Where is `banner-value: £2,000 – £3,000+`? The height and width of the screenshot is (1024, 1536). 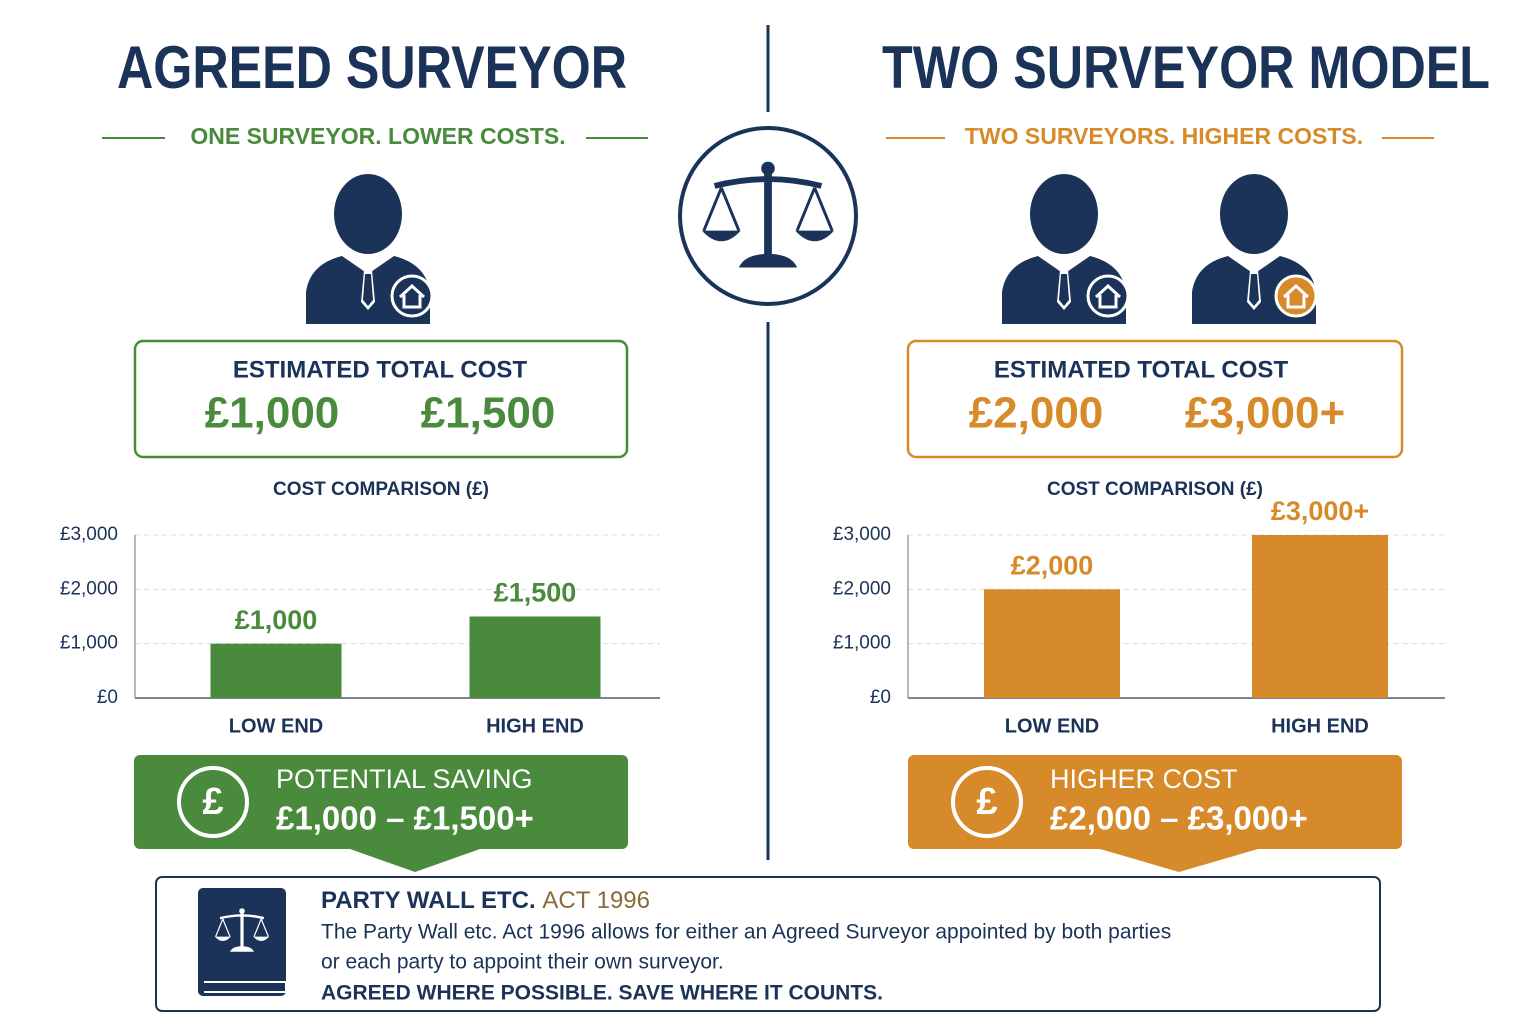
banner-value: £2,000 – £3,000+ is located at coordinates (1179, 818).